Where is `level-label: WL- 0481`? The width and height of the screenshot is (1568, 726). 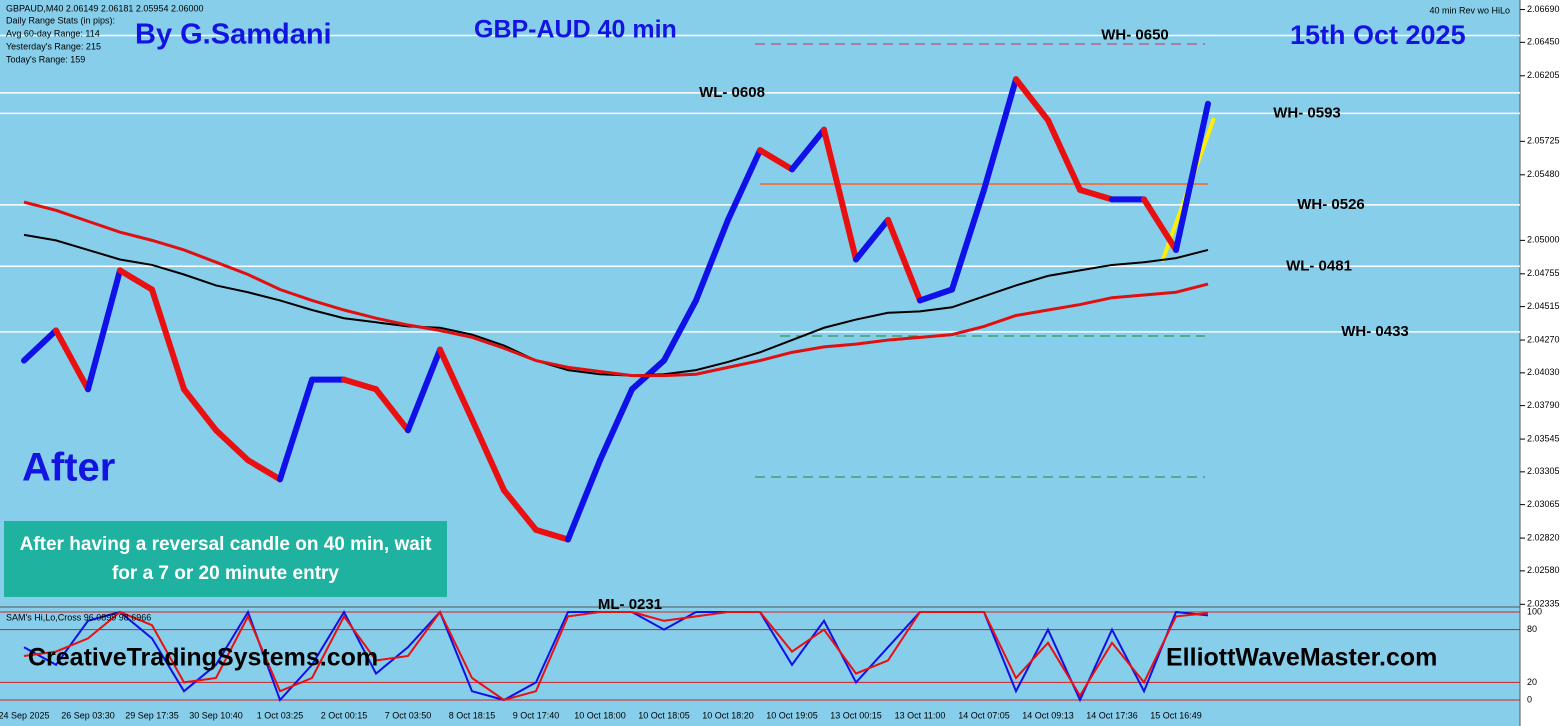
level-label: WL- 0481 is located at coordinates (1319, 265).